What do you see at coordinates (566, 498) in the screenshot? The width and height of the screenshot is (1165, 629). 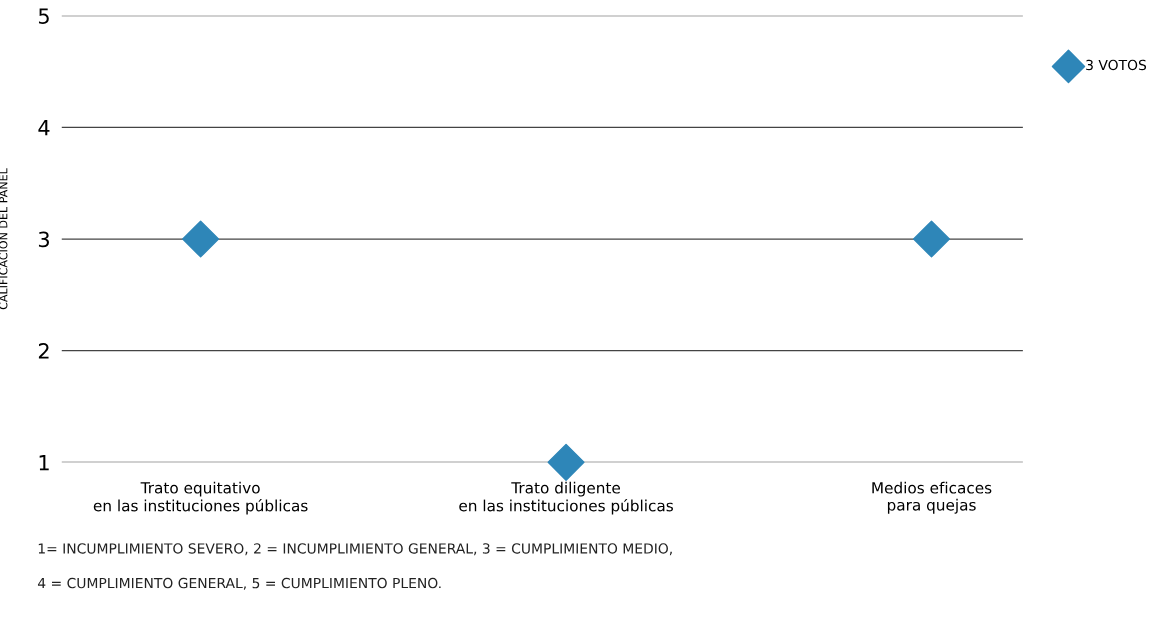 I see `x-tick-label: Trato diligente en las instituciones públicas` at bounding box center [566, 498].